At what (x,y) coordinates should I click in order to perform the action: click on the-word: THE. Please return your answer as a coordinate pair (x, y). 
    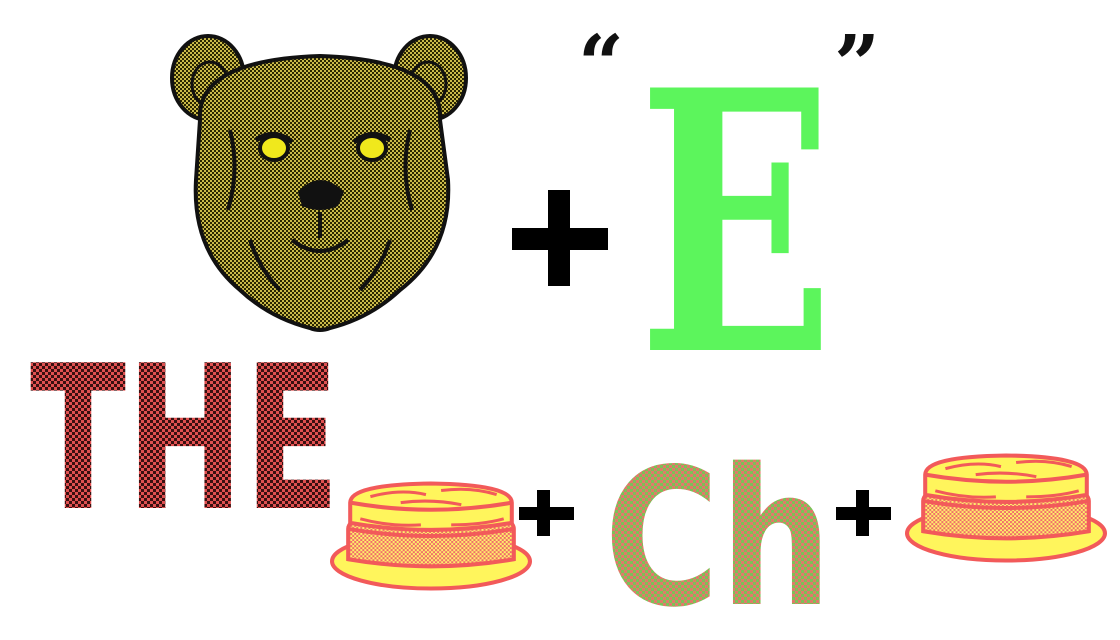
    Looking at the image, I should click on (185, 439).